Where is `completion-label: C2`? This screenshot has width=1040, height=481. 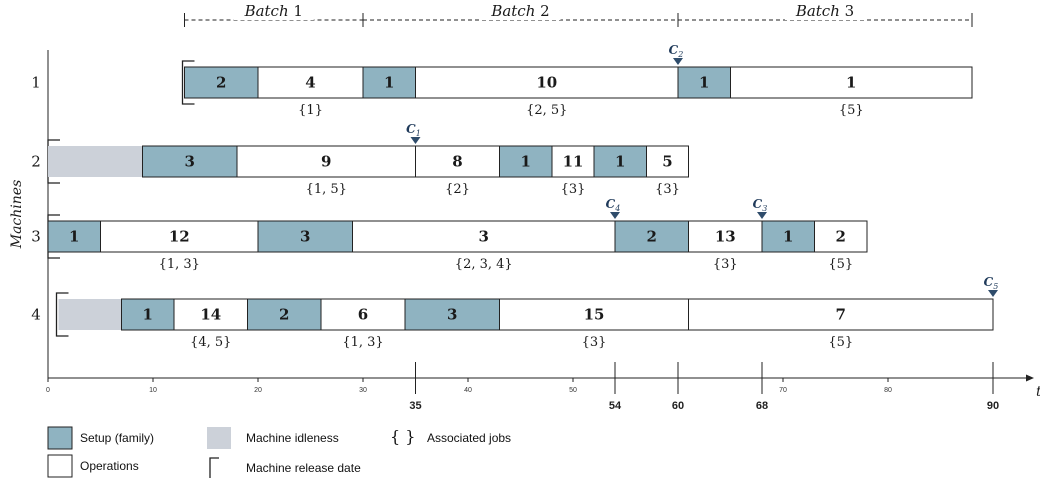
completion-label: C2 is located at coordinates (676, 51).